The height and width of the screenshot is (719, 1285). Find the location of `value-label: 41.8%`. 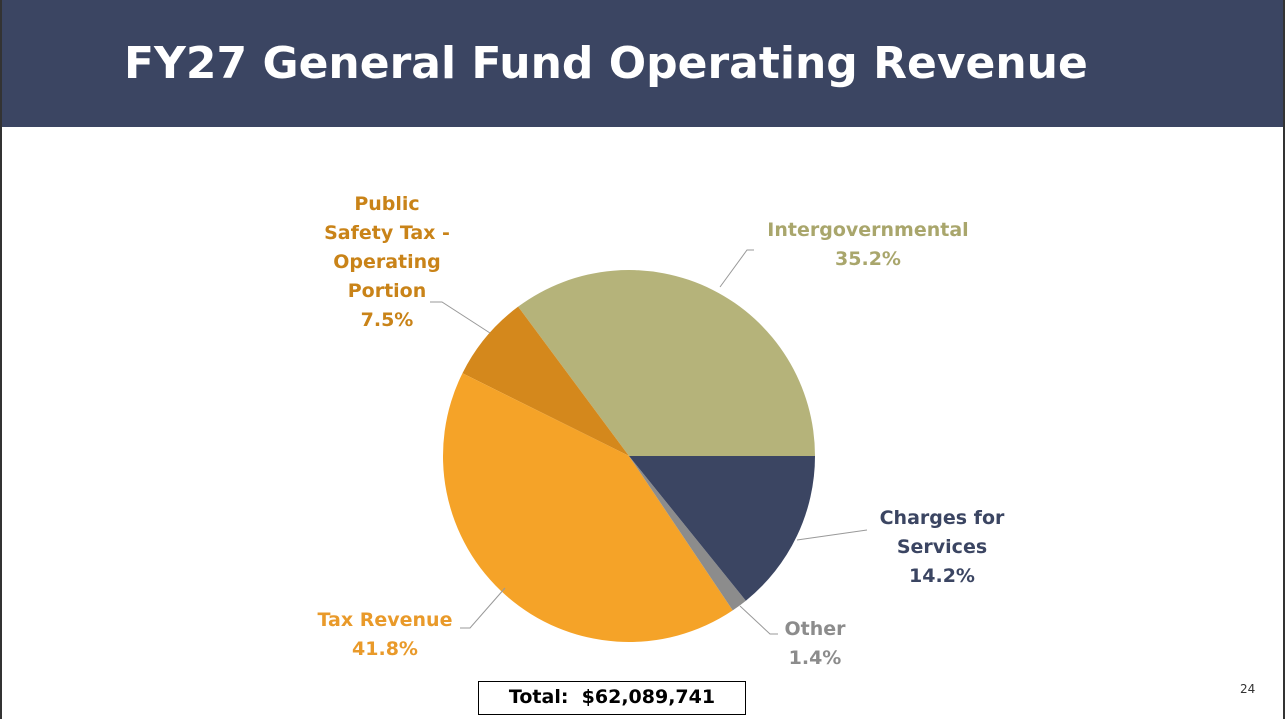

value-label: 41.8% is located at coordinates (385, 649).